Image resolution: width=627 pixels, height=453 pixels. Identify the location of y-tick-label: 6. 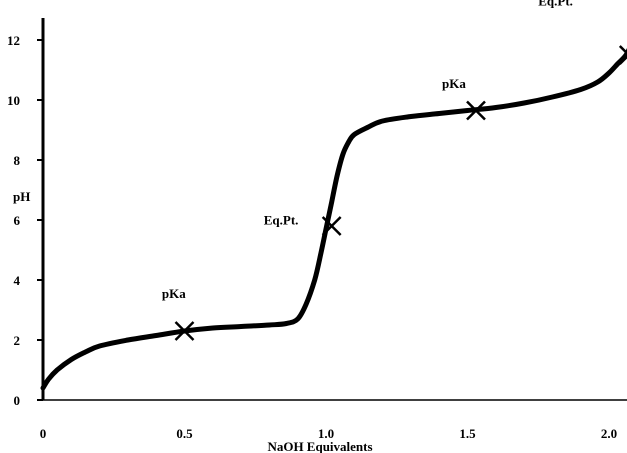
(17, 220).